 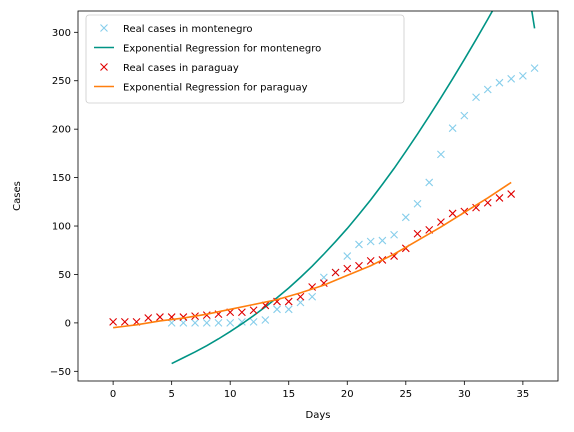 I want to click on x-tick-label: 25, so click(x=405, y=394).